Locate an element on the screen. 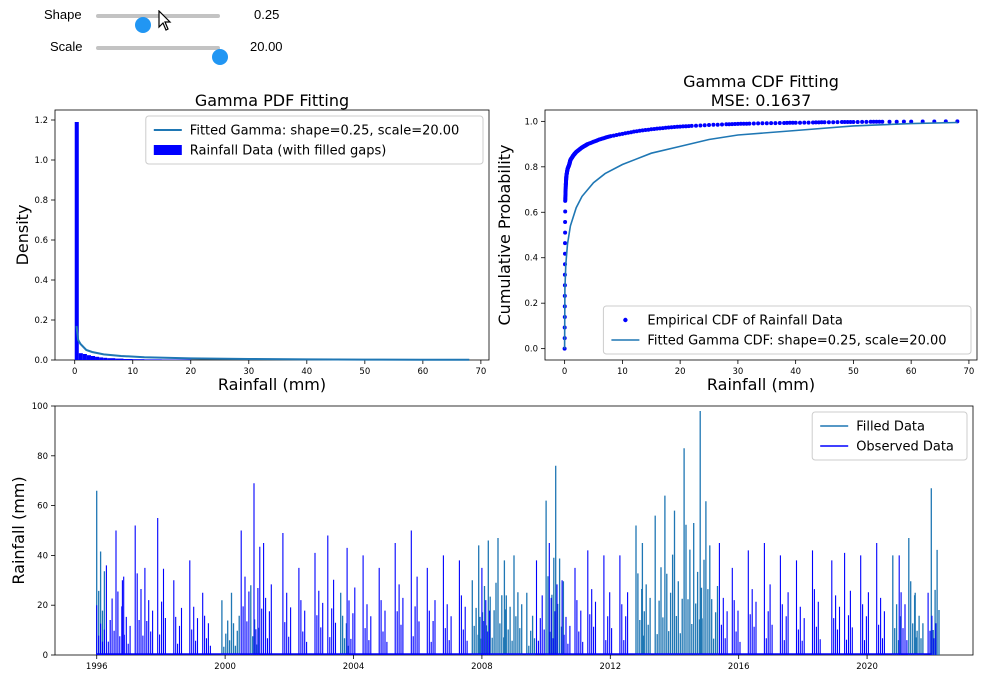 This screenshot has height=677, width=982. shape-slider-track is located at coordinates (158, 23).